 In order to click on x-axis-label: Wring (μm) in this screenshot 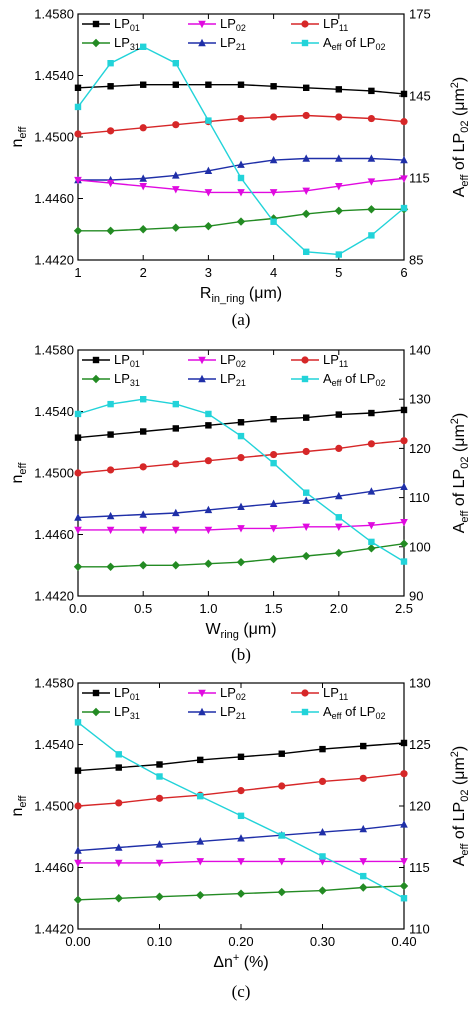, I will do `click(240, 631)`.